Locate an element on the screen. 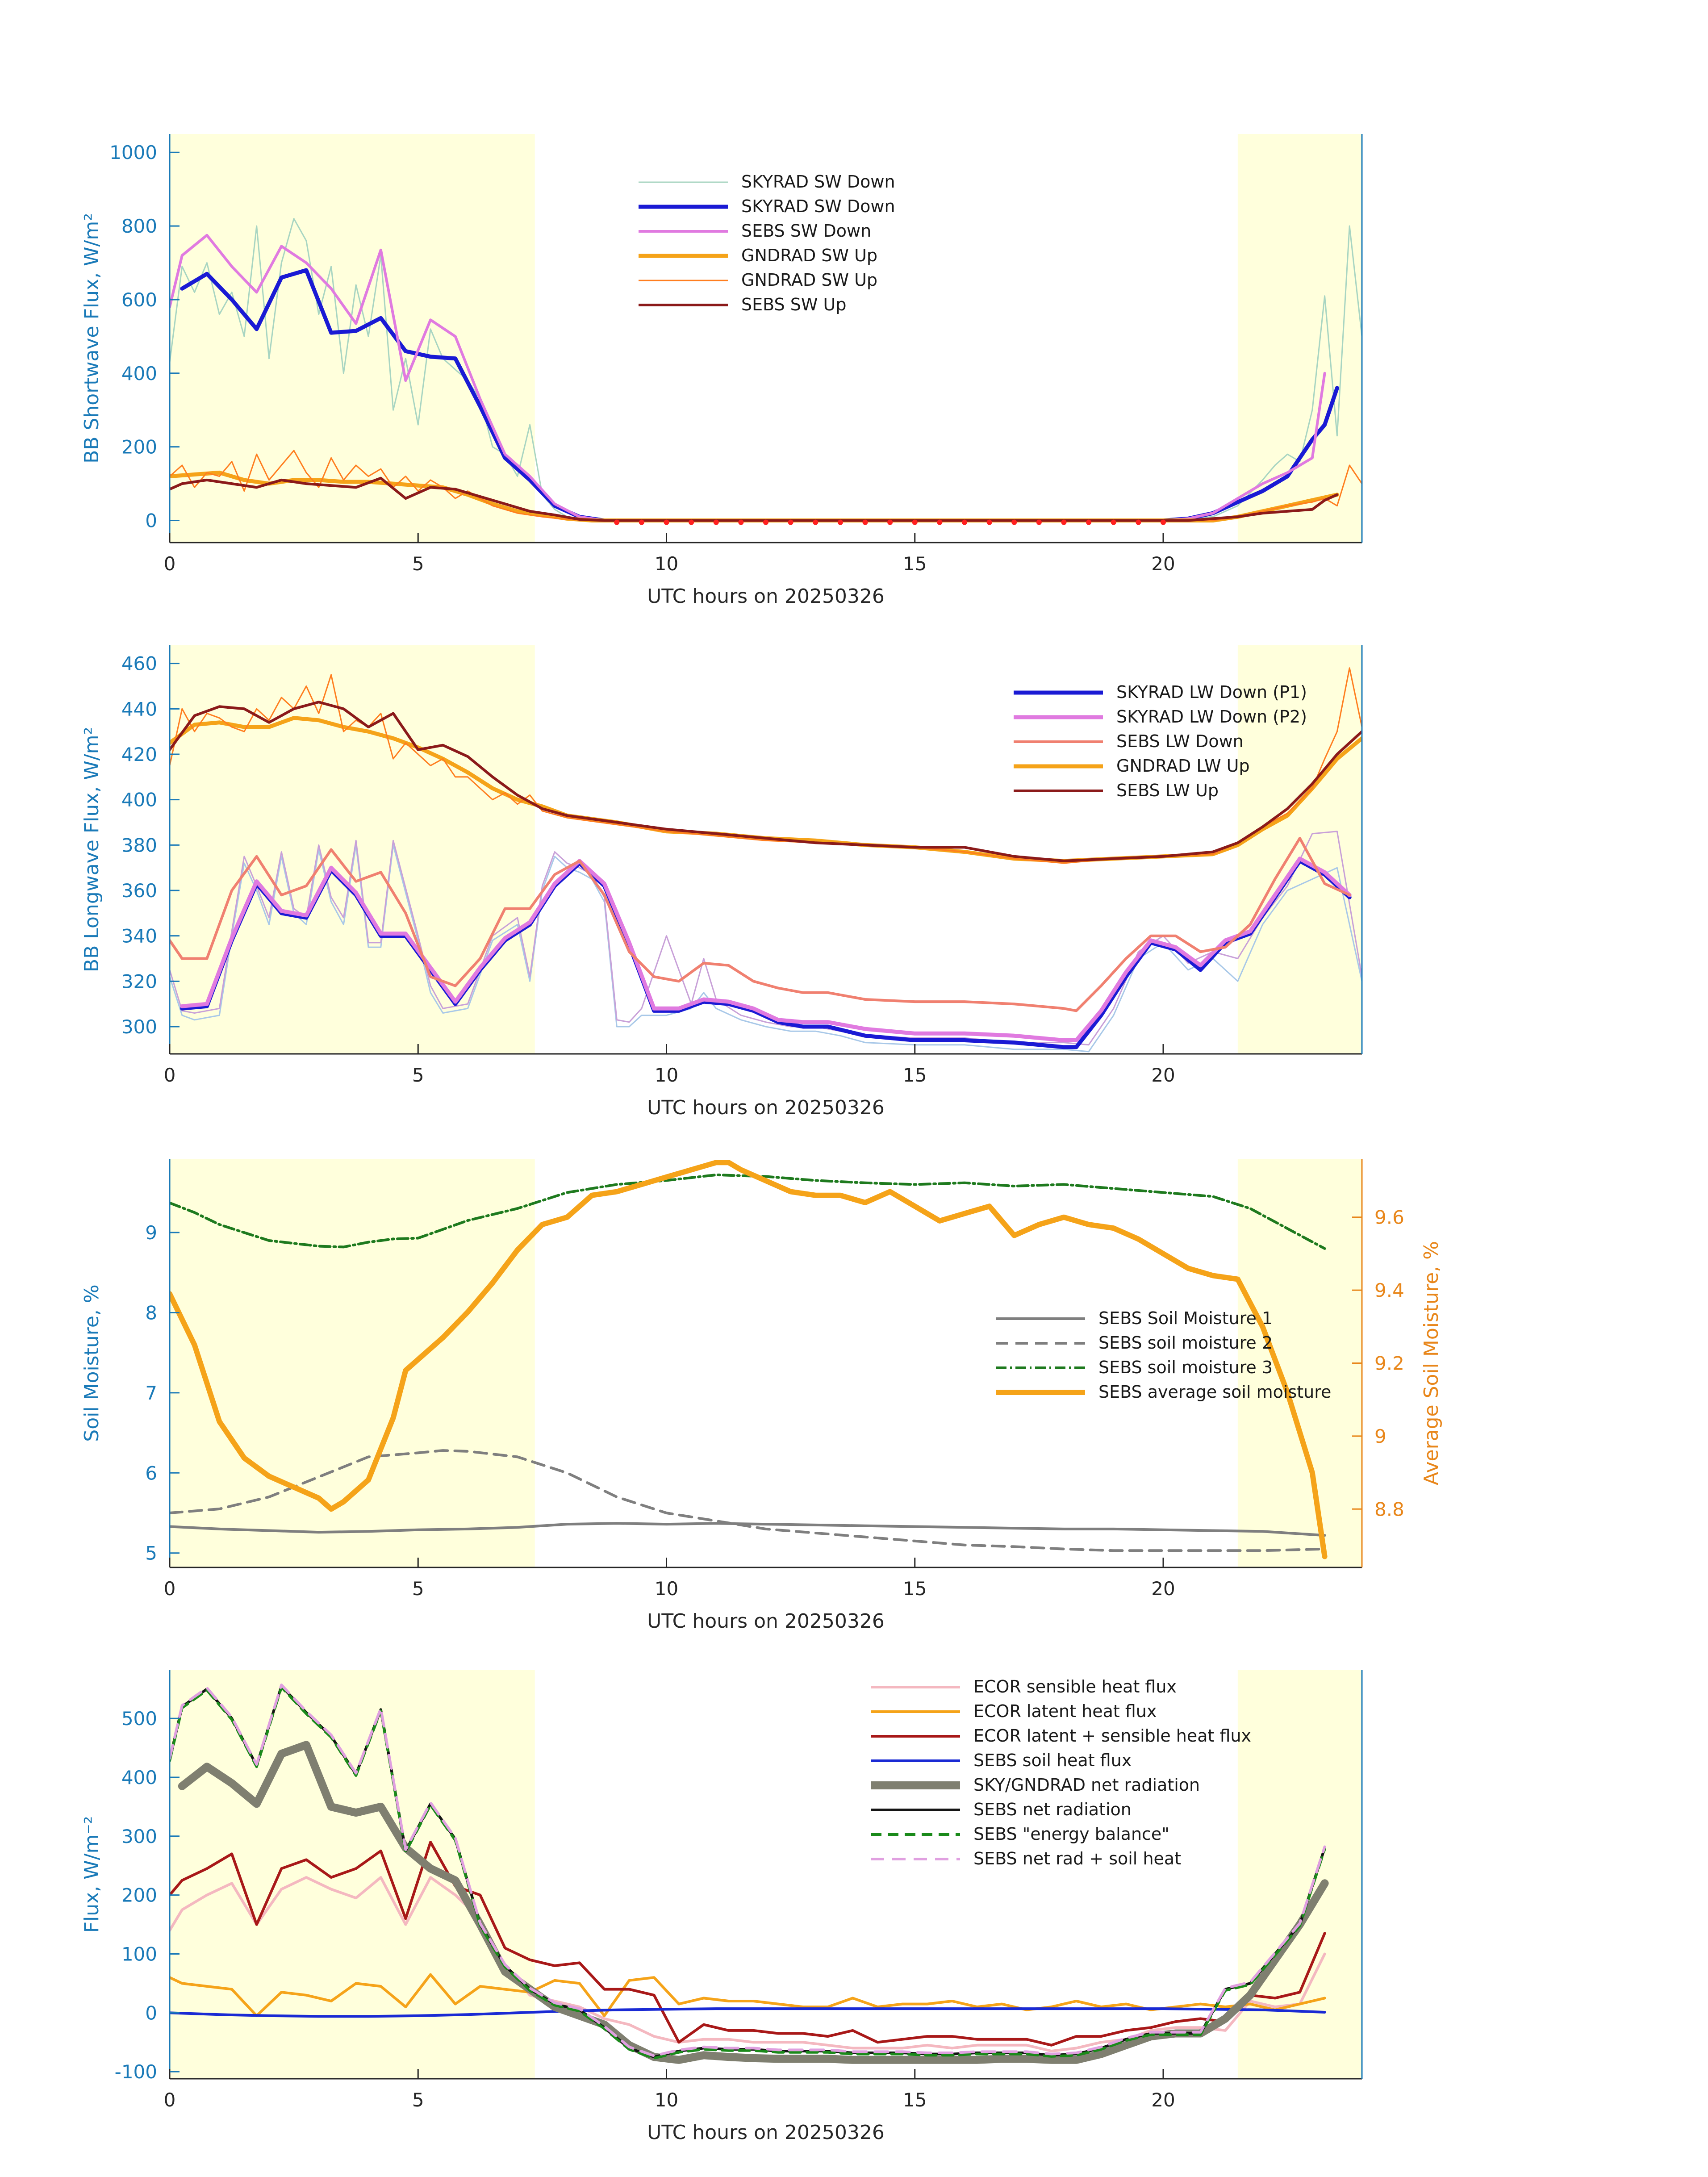 The width and height of the screenshot is (1708, 2177). y-right-tick-label: 8.8 is located at coordinates (1389, 1509).